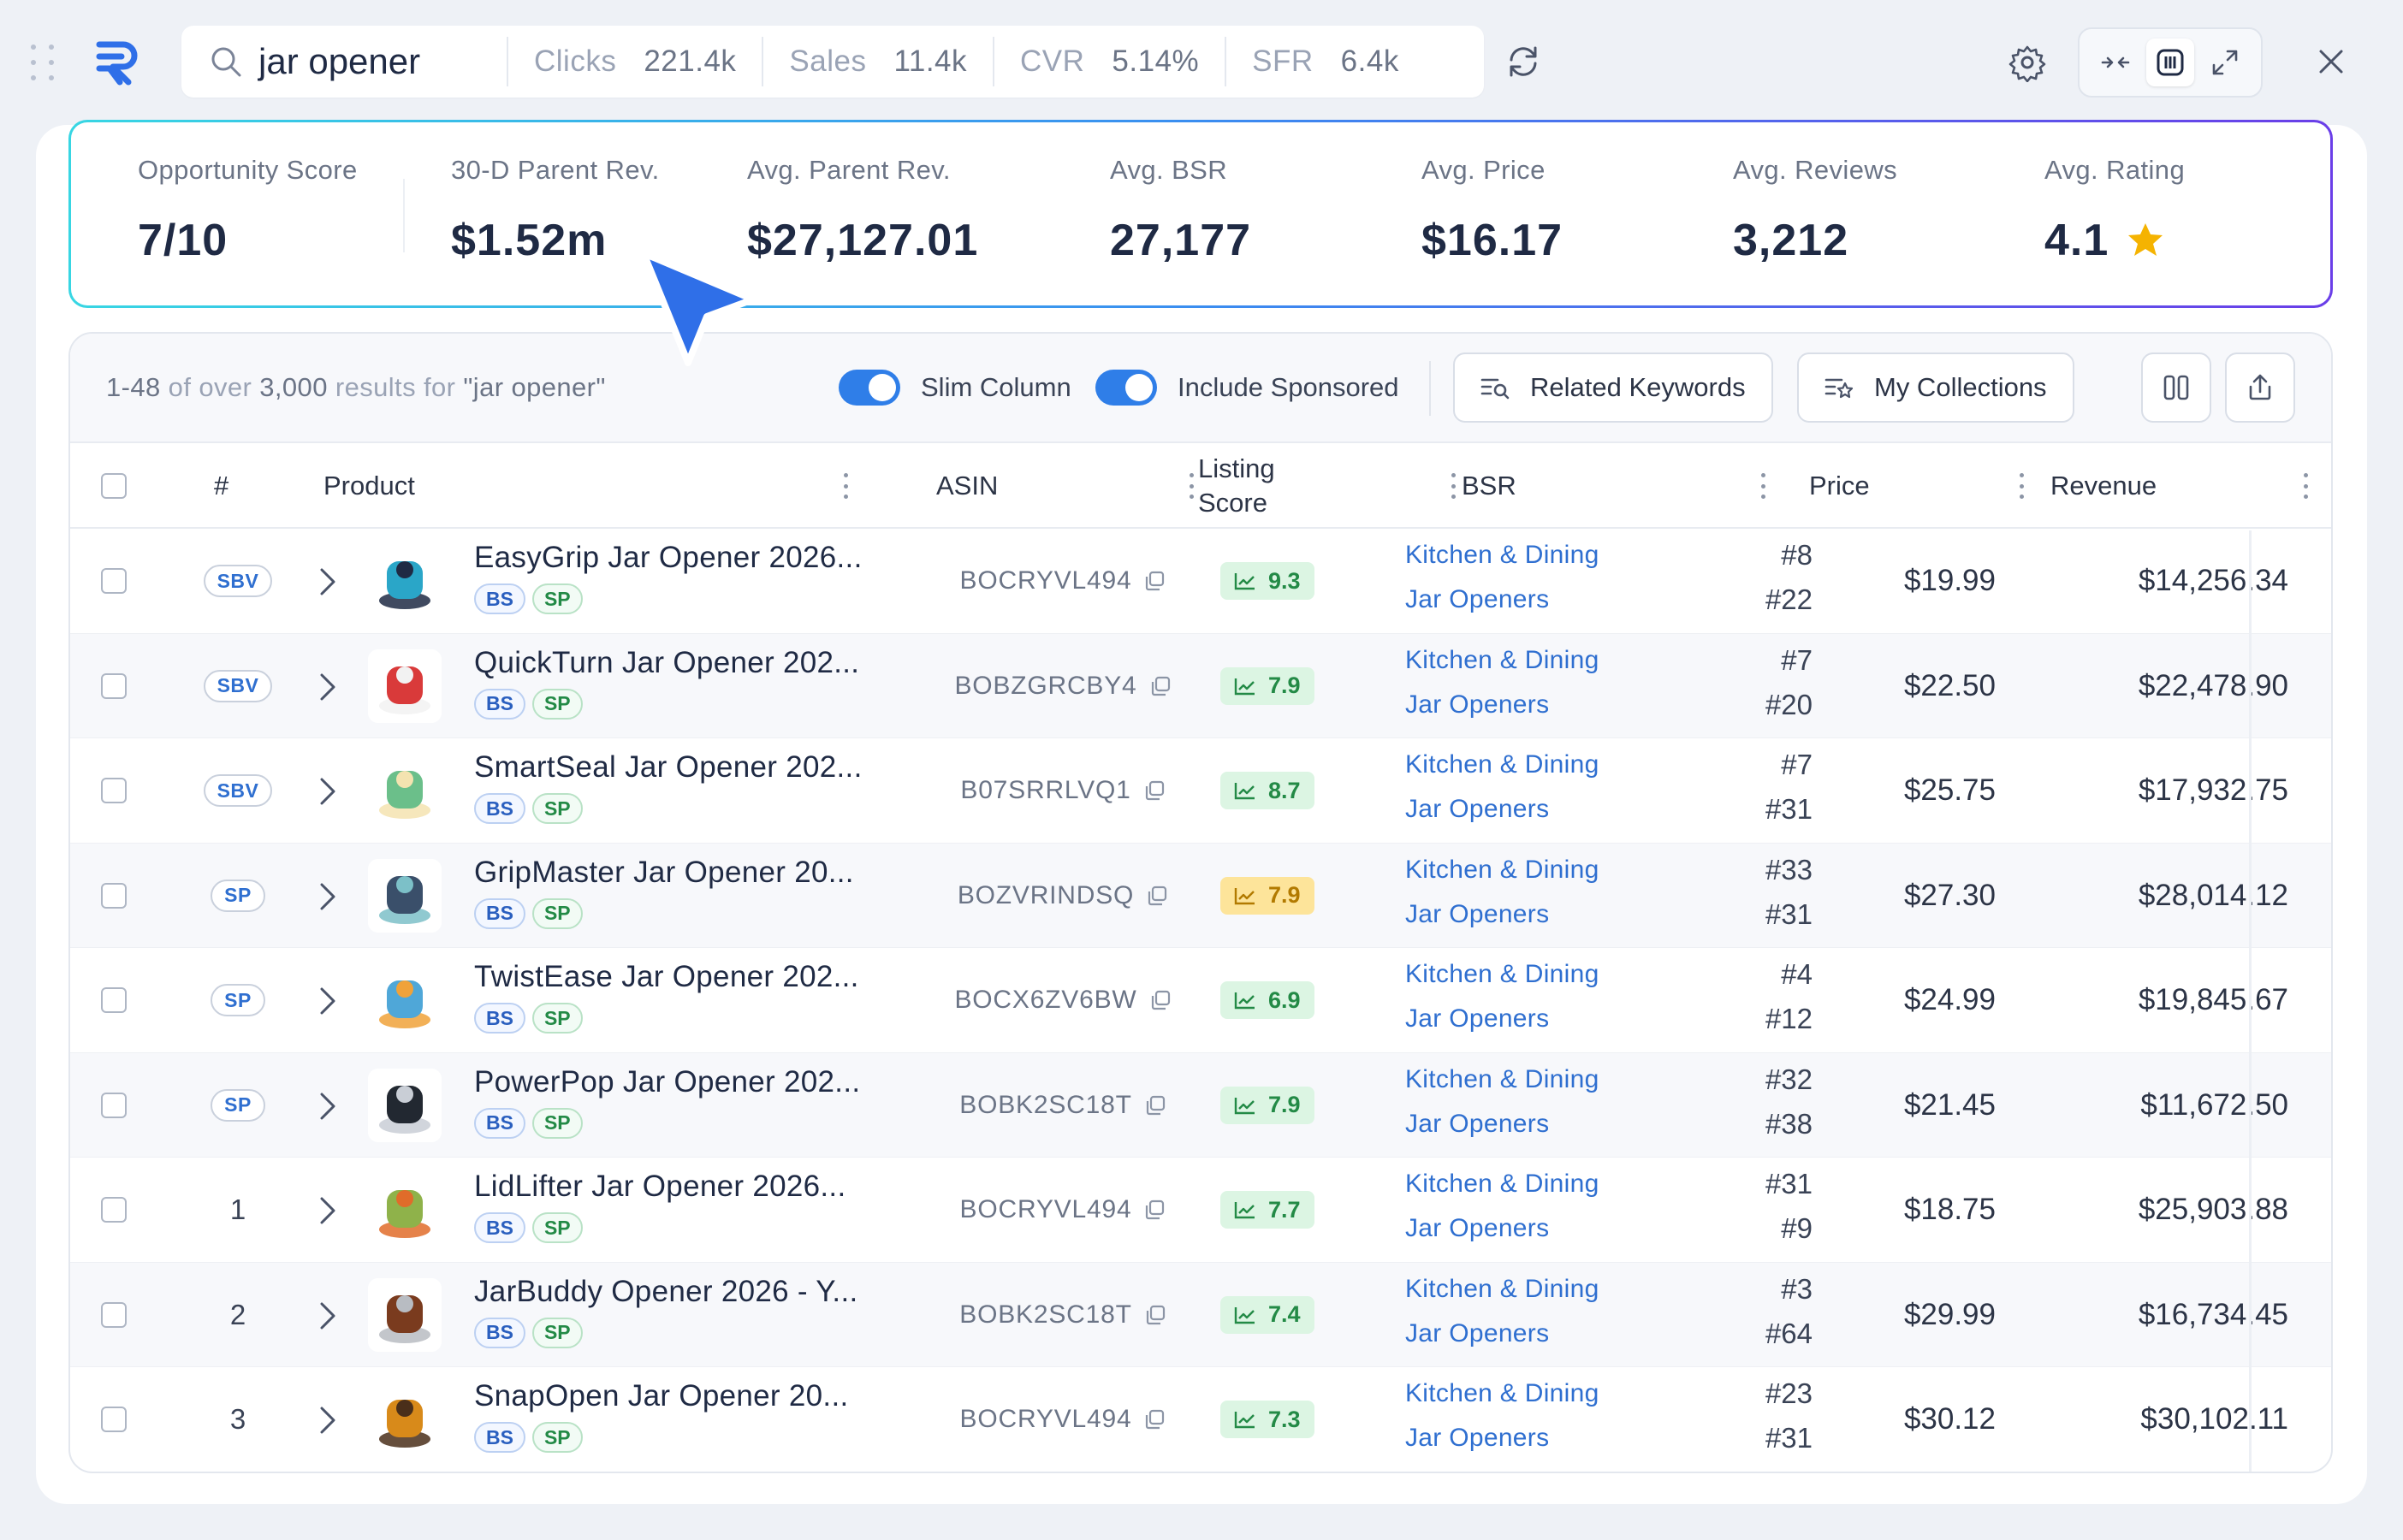 This screenshot has width=2403, height=1540. Describe the element at coordinates (2331, 61) in the screenshot. I see `close-icon` at that location.